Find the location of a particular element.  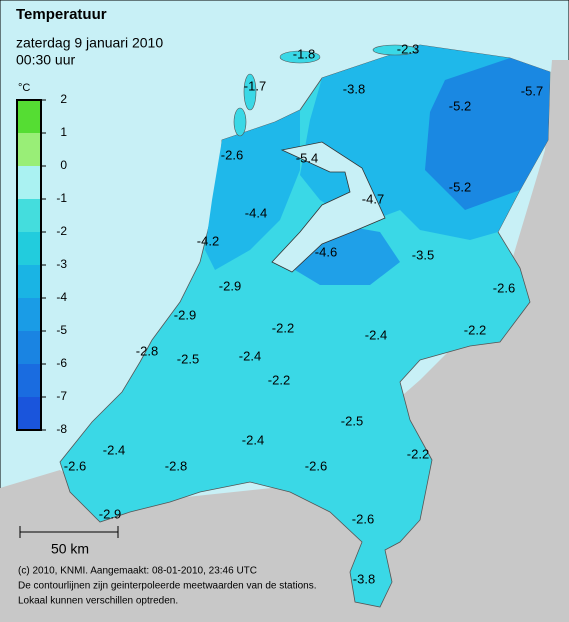

legend-tick-label: -5 is located at coordinates (61, 330).